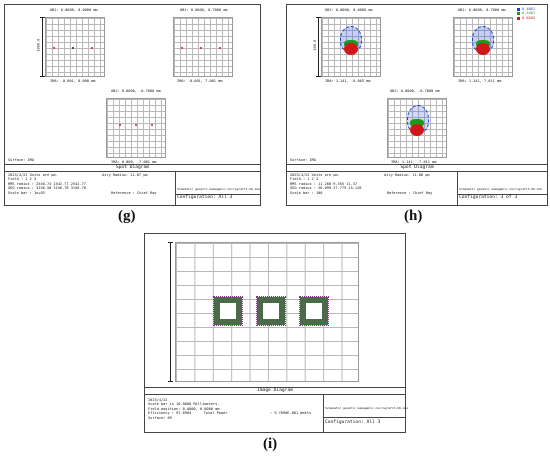  What do you see at coordinates (413, 216) in the screenshot?
I see `caption-h: (h)` at bounding box center [413, 216].